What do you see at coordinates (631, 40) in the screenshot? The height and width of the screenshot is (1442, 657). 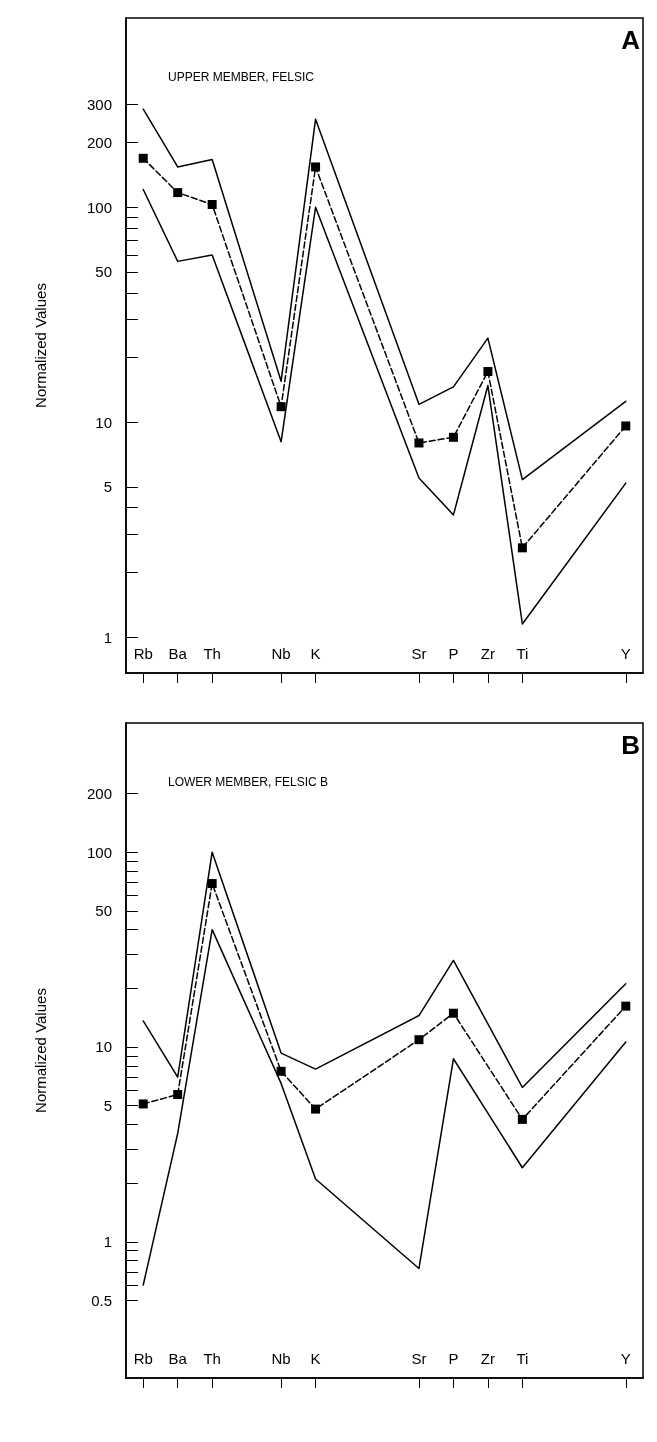 I see `chart-title: A` at bounding box center [631, 40].